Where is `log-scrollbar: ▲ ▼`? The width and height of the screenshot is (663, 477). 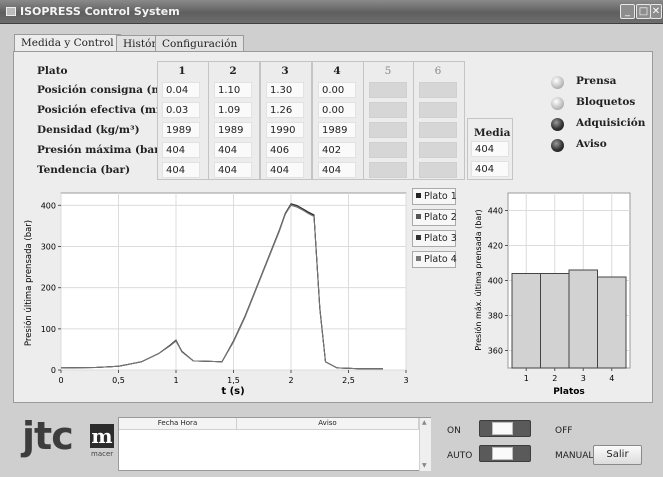
log-scrollbar: ▲ ▼ is located at coordinates (425, 444).